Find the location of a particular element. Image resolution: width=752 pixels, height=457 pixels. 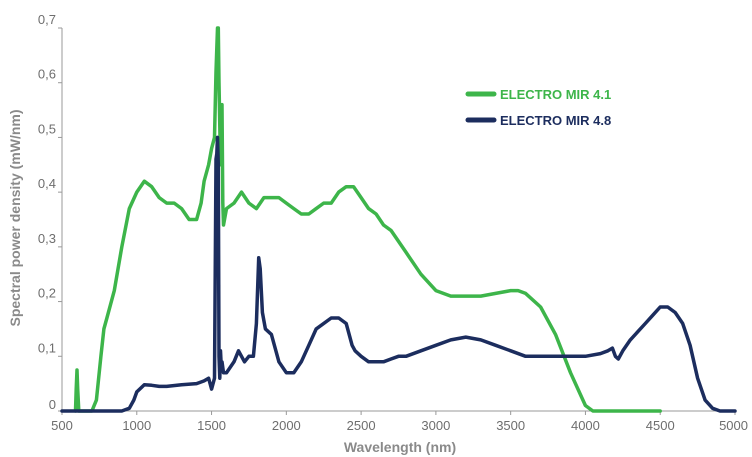

y-axis-title: Spectral power density (mW/nm) is located at coordinates (15, 217).